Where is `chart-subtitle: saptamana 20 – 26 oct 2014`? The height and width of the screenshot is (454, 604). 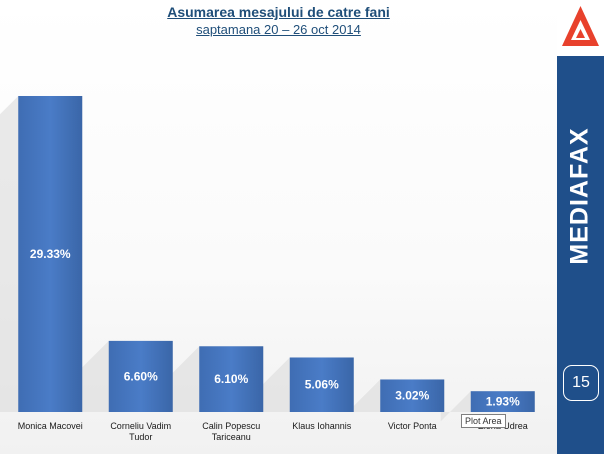 chart-subtitle: saptamana 20 – 26 oct 2014 is located at coordinates (278, 29).